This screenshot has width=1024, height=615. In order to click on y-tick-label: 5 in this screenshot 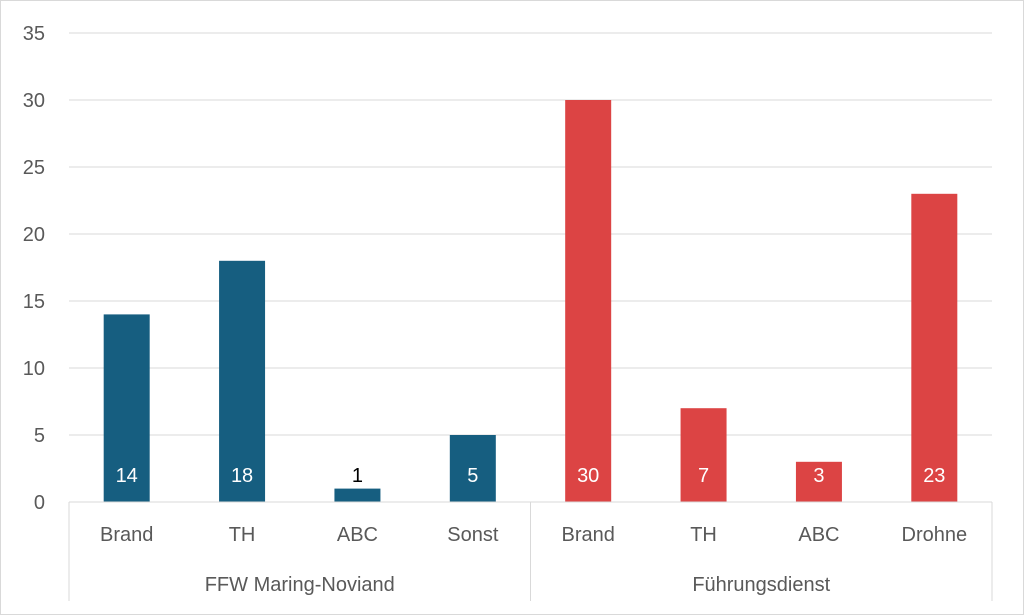, I will do `click(39, 436)`.